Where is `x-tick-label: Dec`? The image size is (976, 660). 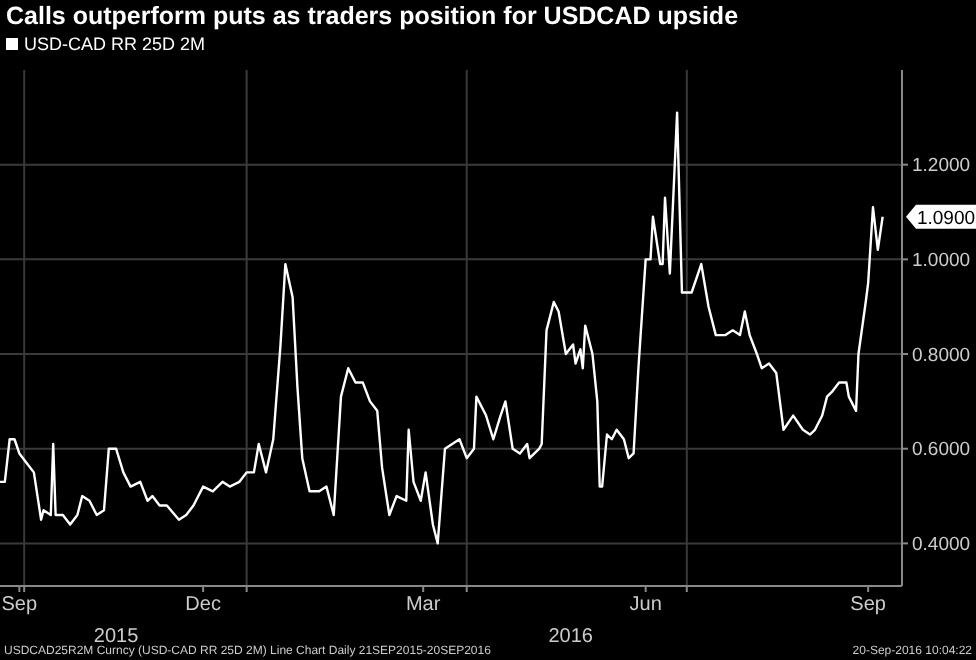
x-tick-label: Dec is located at coordinates (203, 605).